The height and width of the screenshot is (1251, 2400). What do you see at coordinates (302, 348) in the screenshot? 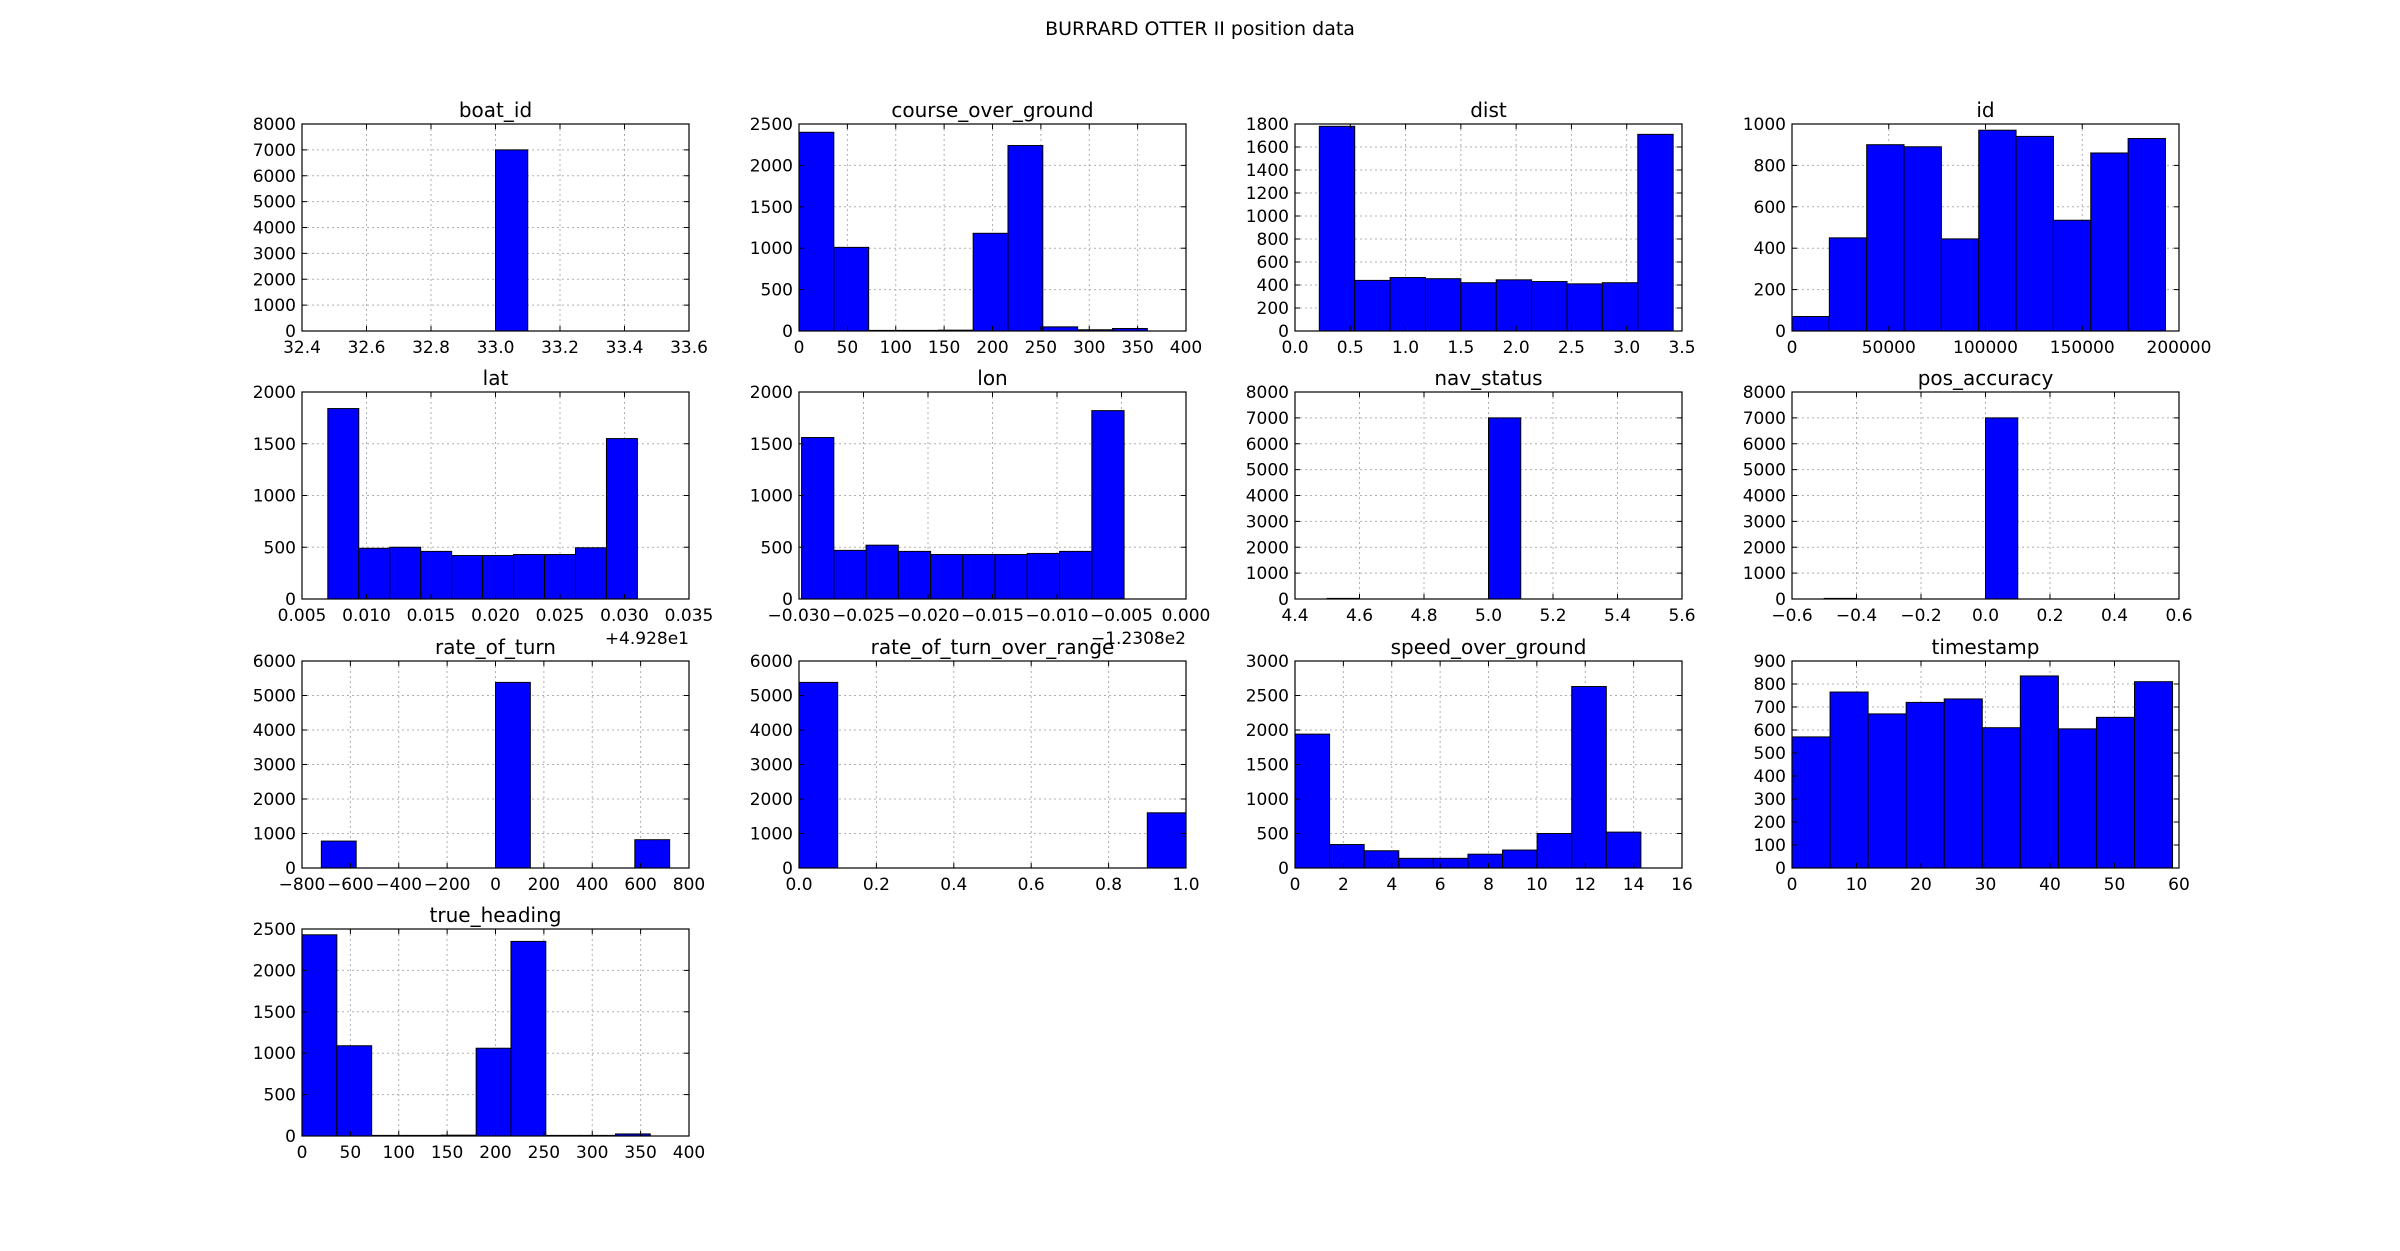
I see `x-tick-label: 32.4` at bounding box center [302, 348].